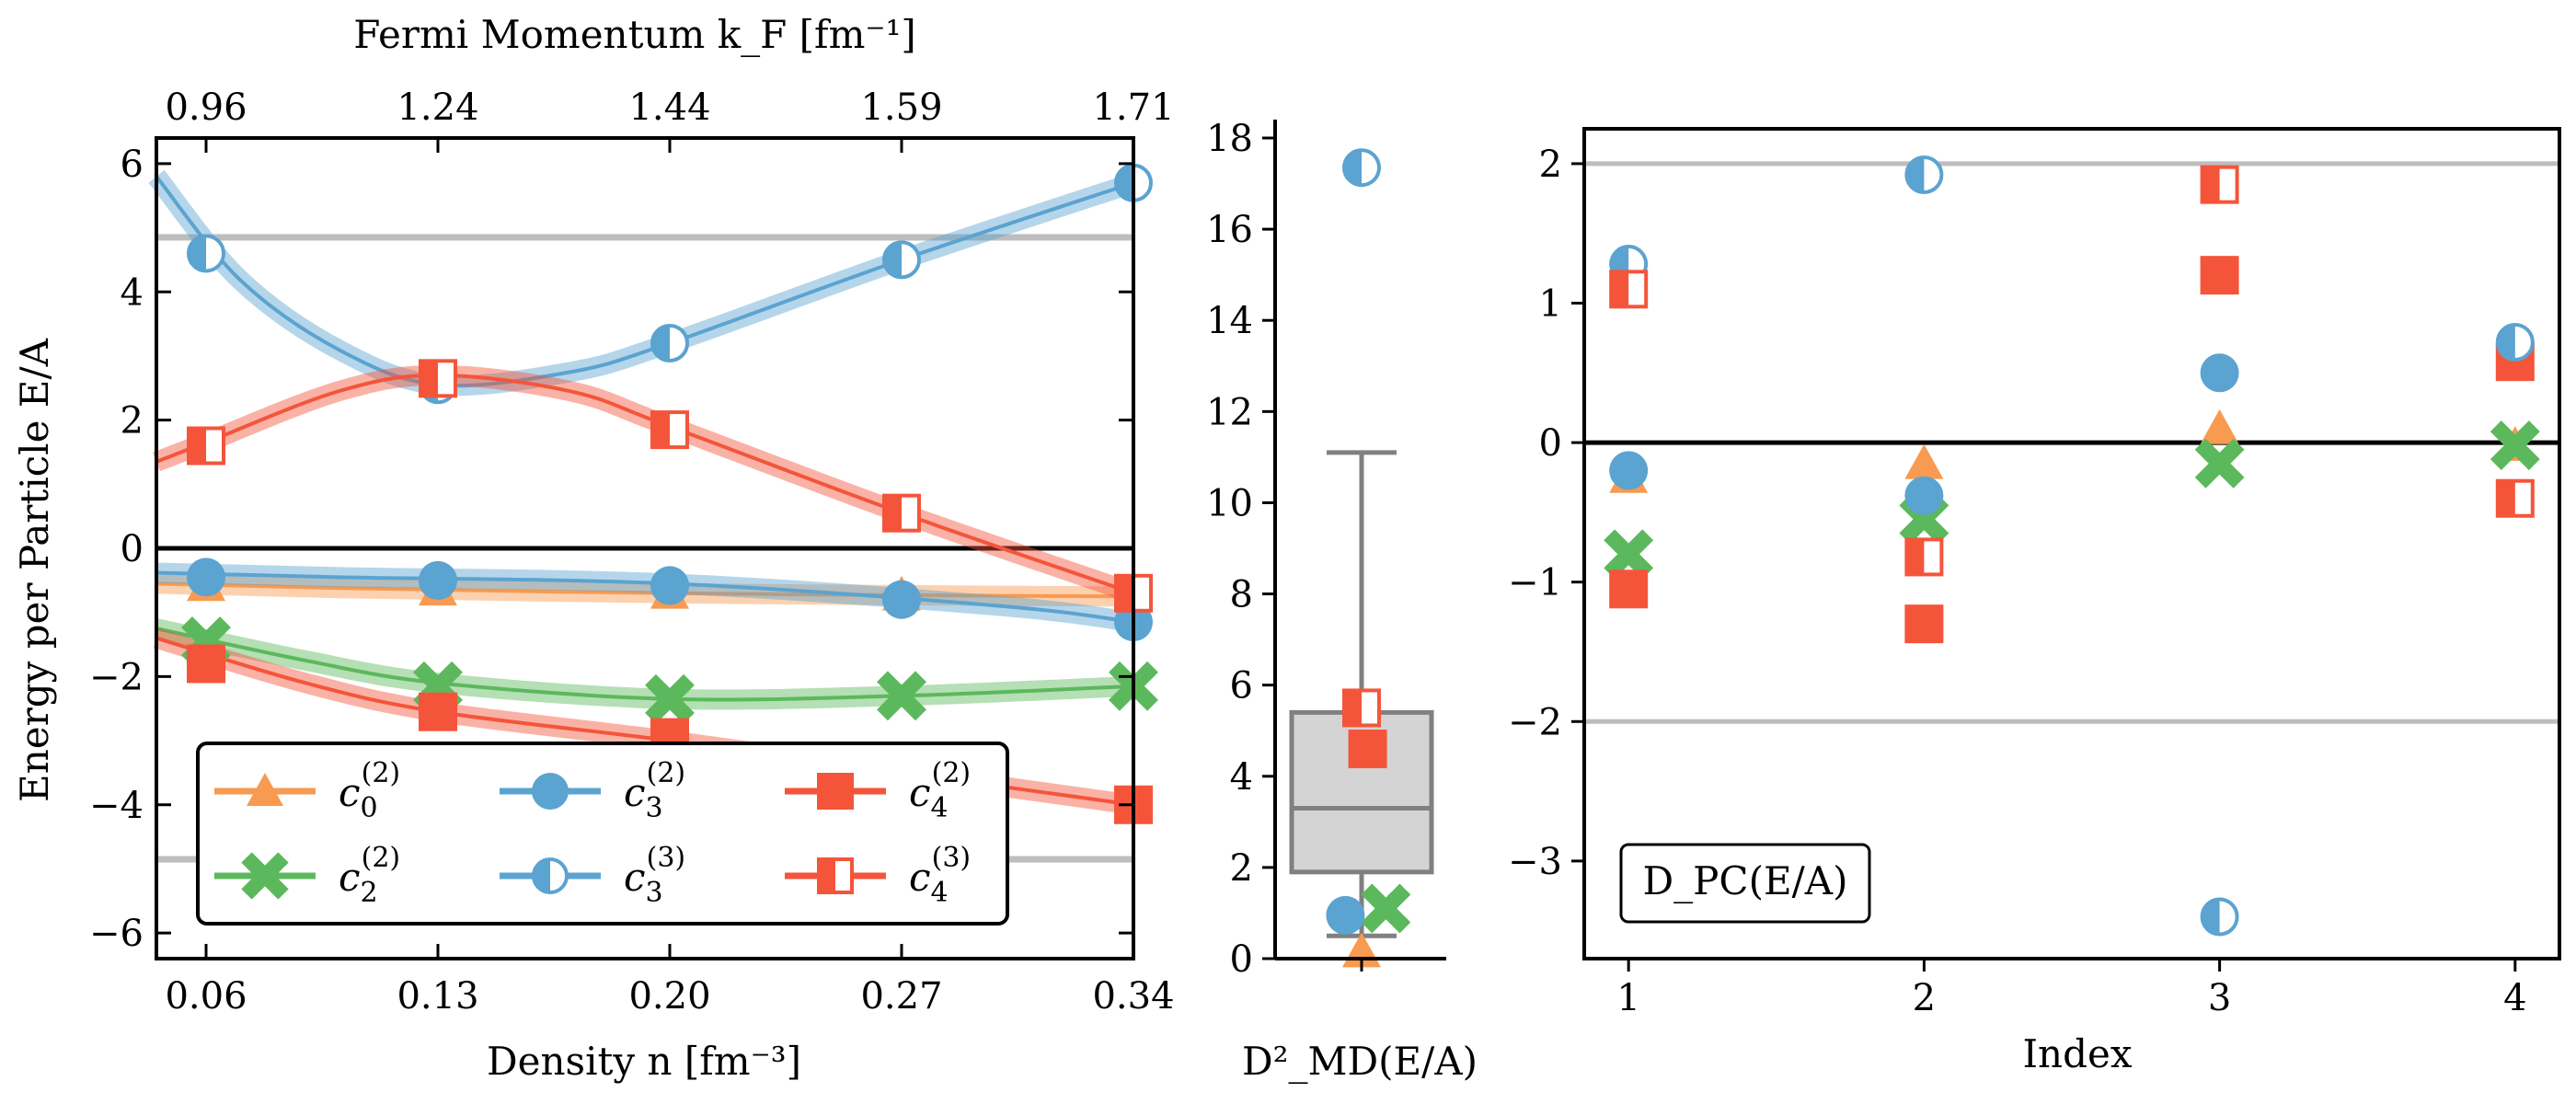 Image resolution: width=2576 pixels, height=1104 pixels. Describe the element at coordinates (644, 664) in the screenshot. I see `series-line-c2(2)` at that location.